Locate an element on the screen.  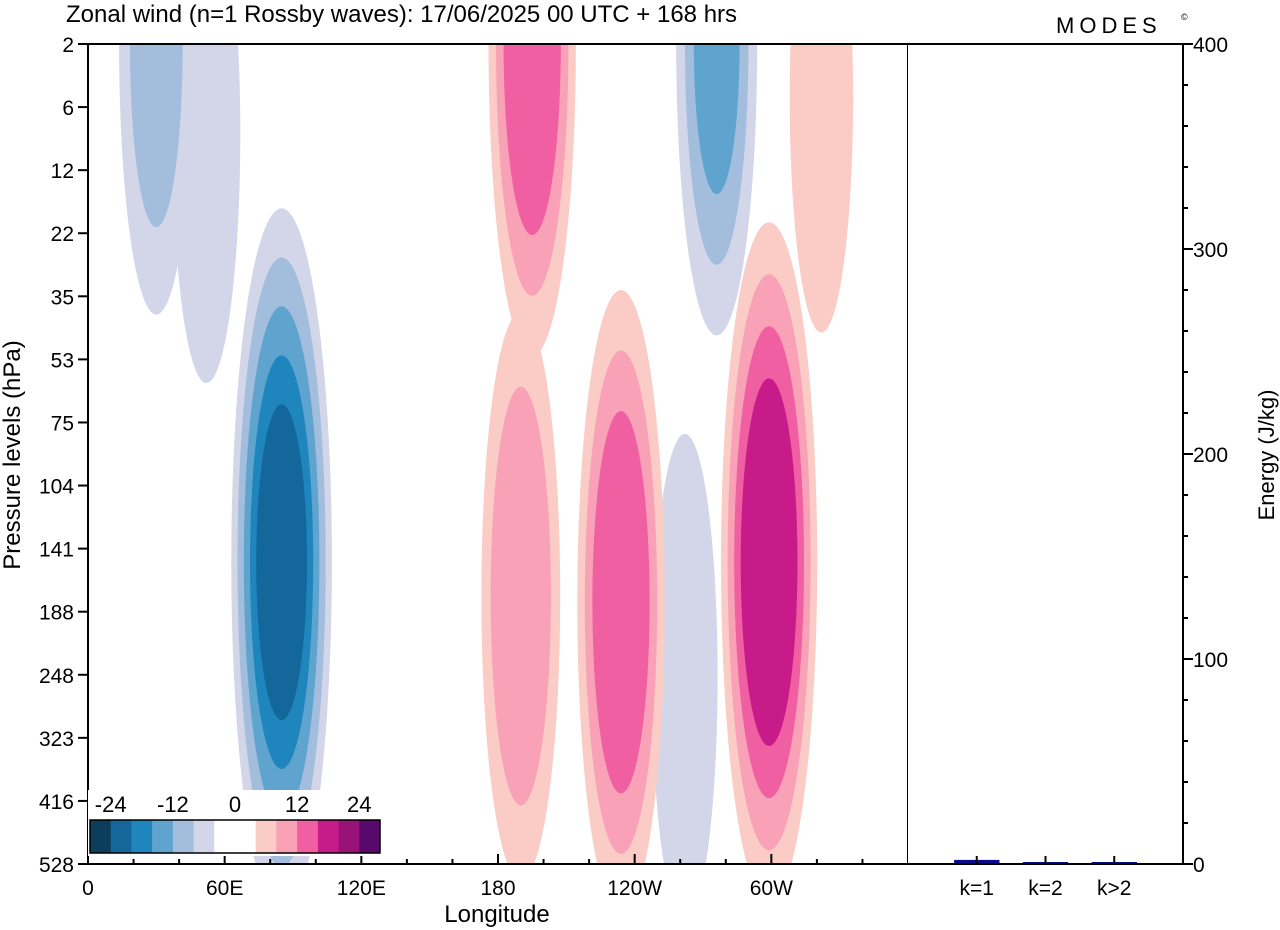
pressure-axis: 2 6 12 22 35 53 75 104 141 188 248 323 416 528 is located at coordinates (63, 455).